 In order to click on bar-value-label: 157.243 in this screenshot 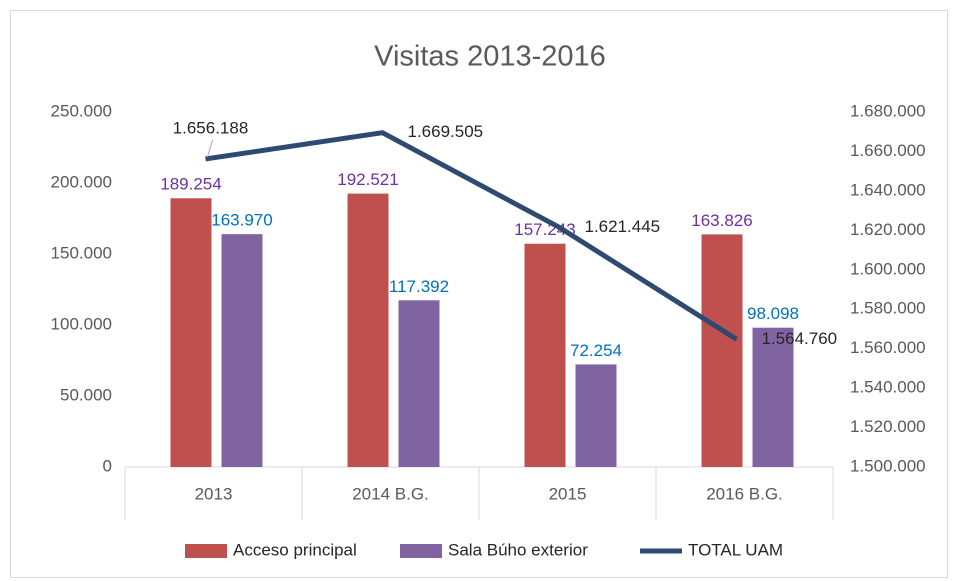, I will do `click(544, 229)`.